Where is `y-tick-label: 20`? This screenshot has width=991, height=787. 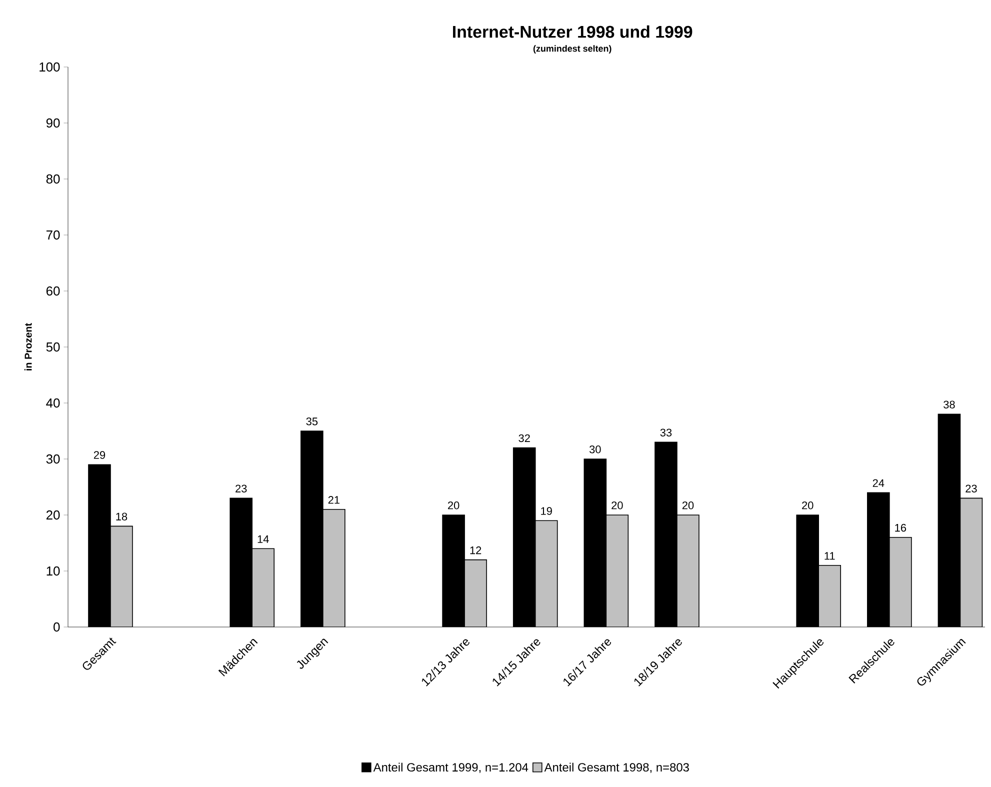 y-tick-label: 20 is located at coordinates (53, 515).